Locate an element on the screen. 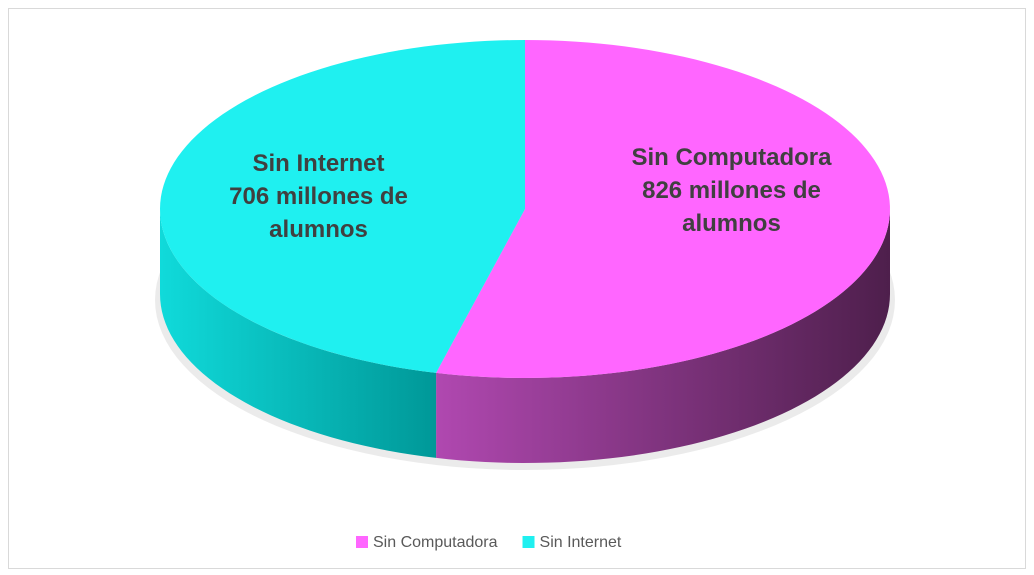 The height and width of the screenshot is (575, 1034). data-label-category: Sin Internet is located at coordinates (318, 164).